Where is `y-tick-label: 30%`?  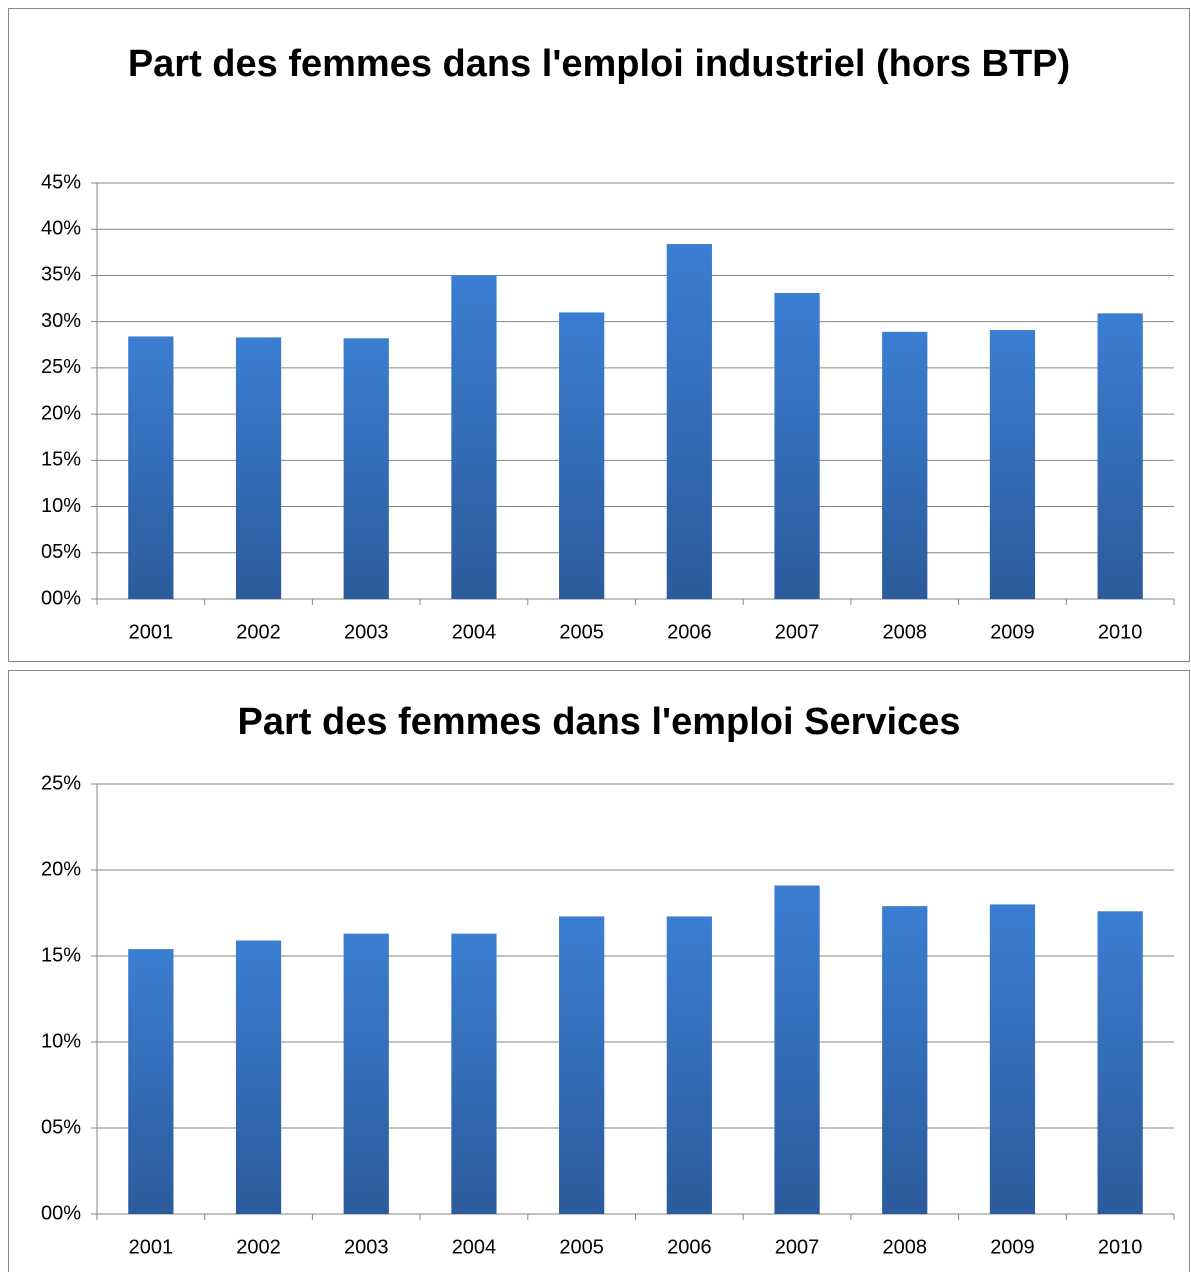
y-tick-label: 30% is located at coordinates (61, 321).